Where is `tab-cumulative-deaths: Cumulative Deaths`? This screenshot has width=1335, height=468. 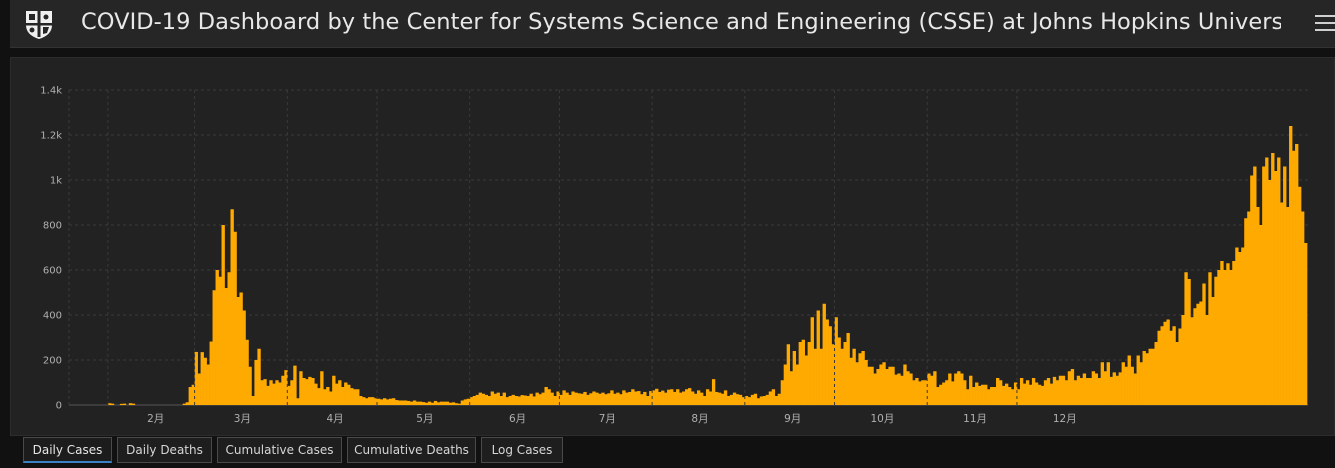
tab-cumulative-deaths: Cumulative Deaths is located at coordinates (411, 450).